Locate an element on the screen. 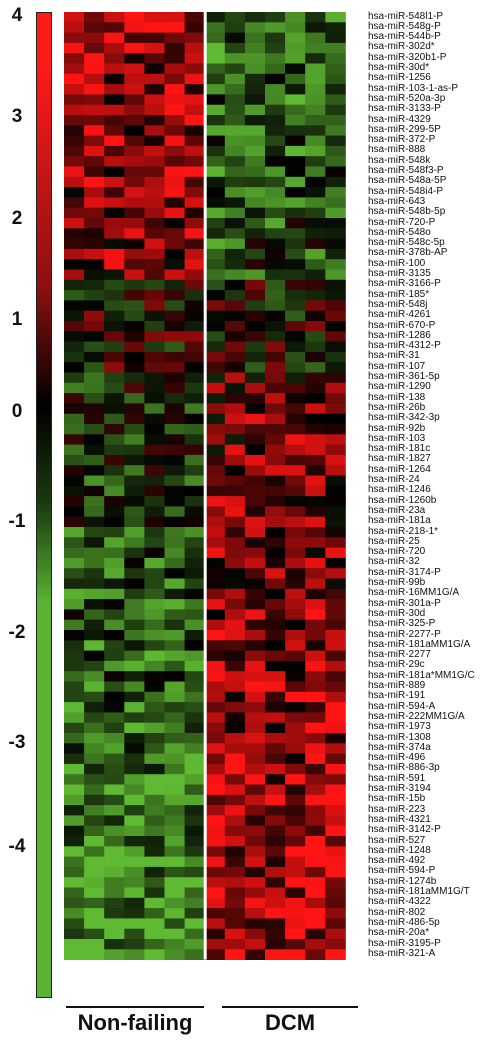 This screenshot has height=1040, width=491. row-label: hsa-miR-299-5P is located at coordinates (404, 129).